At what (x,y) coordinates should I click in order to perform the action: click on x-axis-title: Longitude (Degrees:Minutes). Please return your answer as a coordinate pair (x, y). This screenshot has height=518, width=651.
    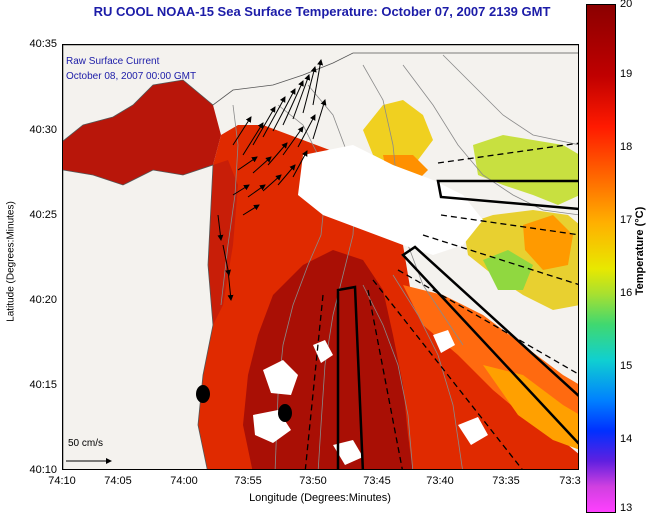
    Looking at the image, I should click on (320, 498).